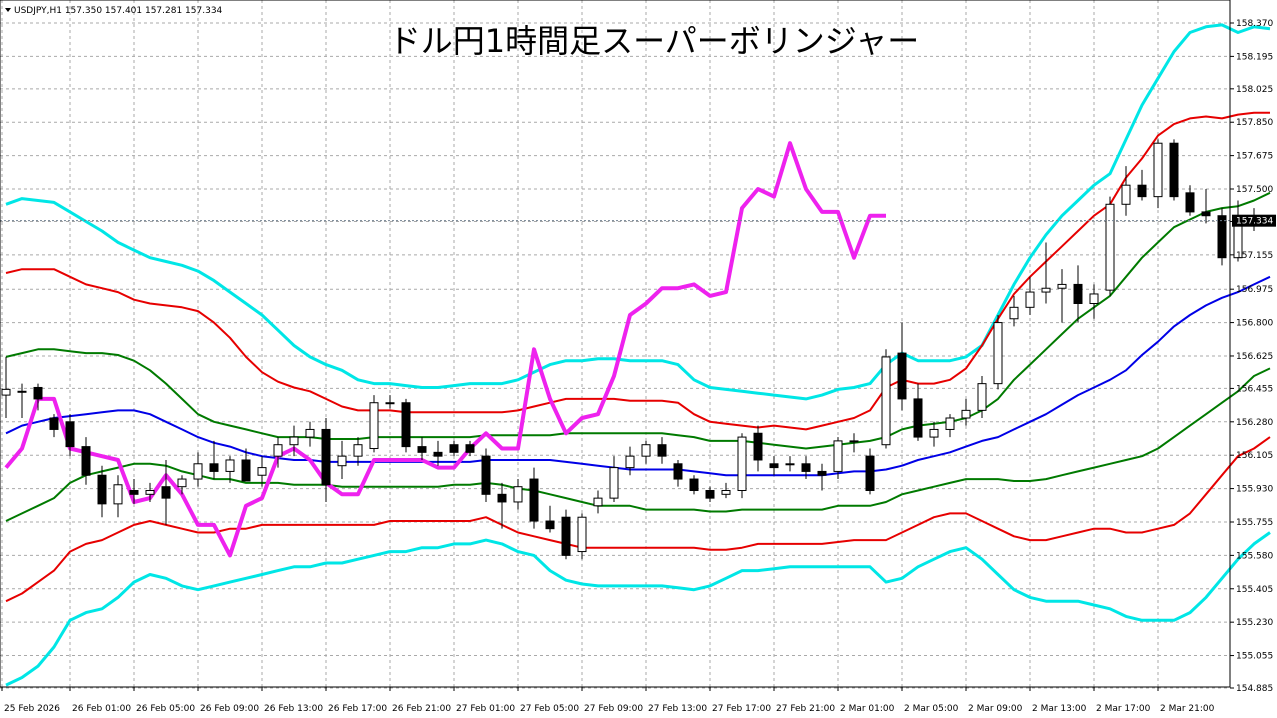 This screenshot has width=1277, height=718. What do you see at coordinates (1254, 456) in the screenshot?
I see `y-tick-label: 156.105` at bounding box center [1254, 456].